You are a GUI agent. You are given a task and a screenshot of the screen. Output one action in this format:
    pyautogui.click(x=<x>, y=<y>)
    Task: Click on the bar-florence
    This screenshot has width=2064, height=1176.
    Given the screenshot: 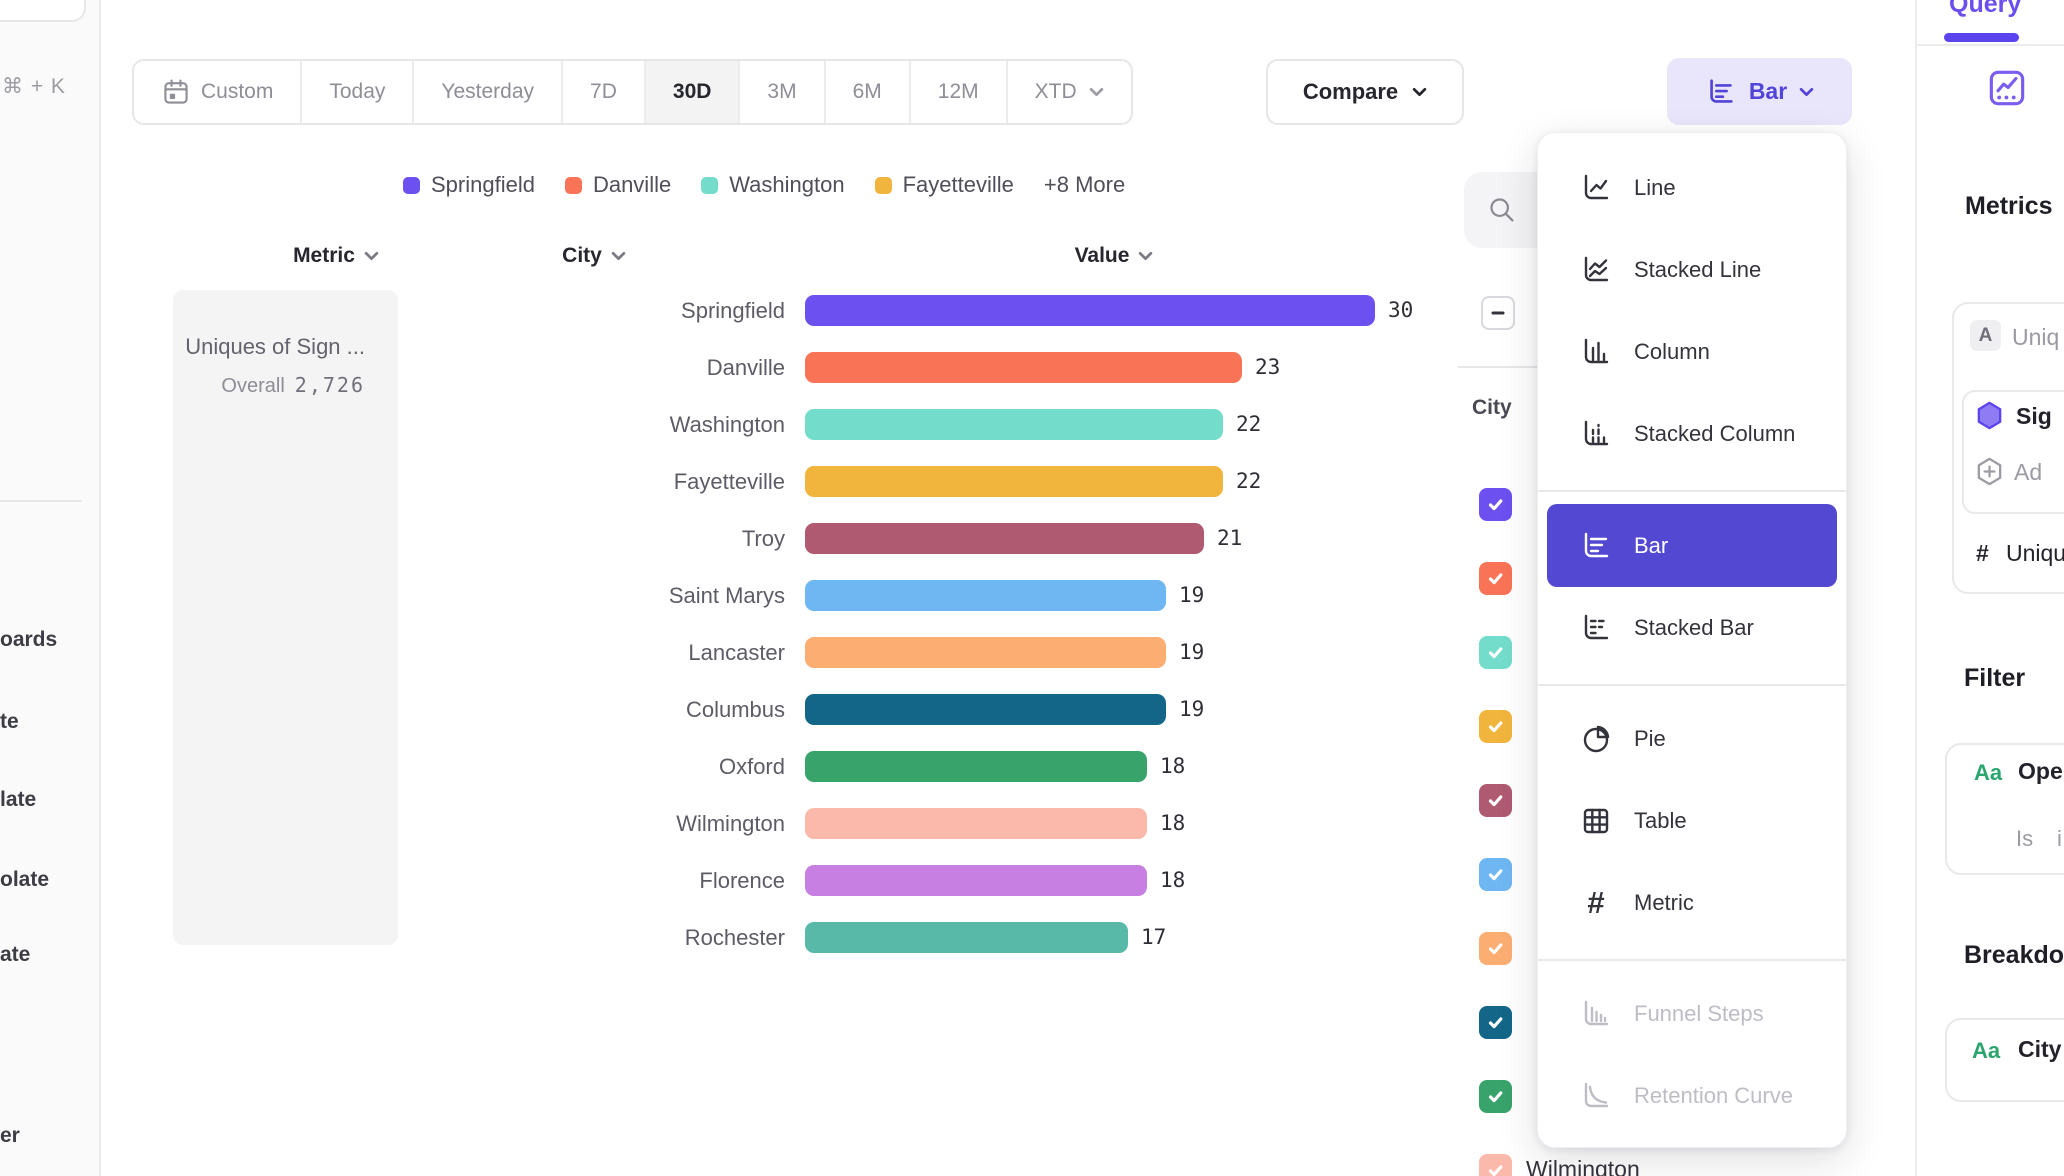 What is the action you would take?
    pyautogui.click(x=976, y=880)
    